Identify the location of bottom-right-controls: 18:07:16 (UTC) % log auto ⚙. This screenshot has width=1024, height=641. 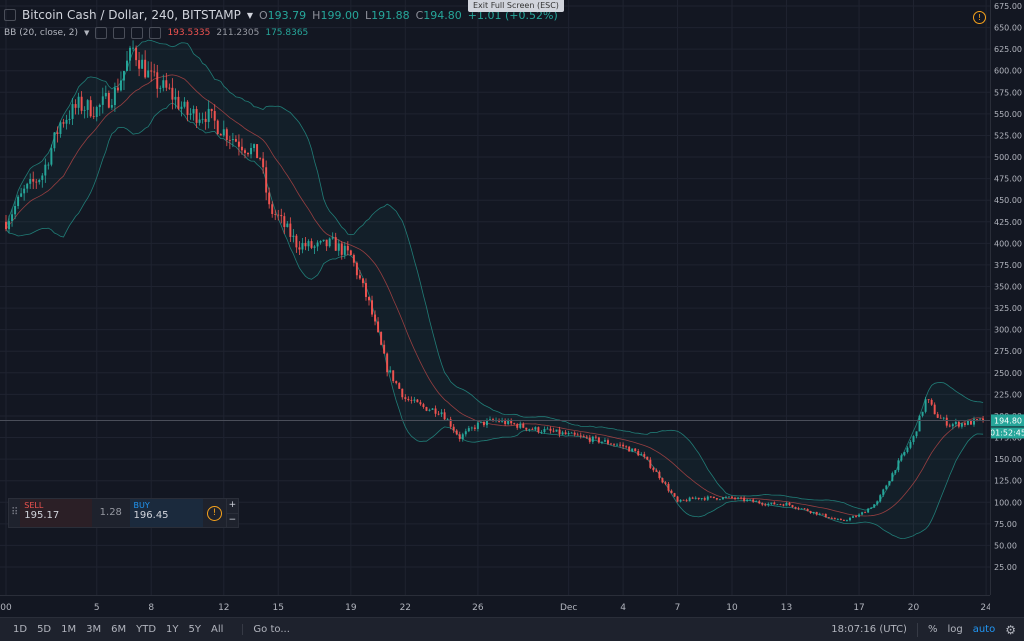
(927, 629).